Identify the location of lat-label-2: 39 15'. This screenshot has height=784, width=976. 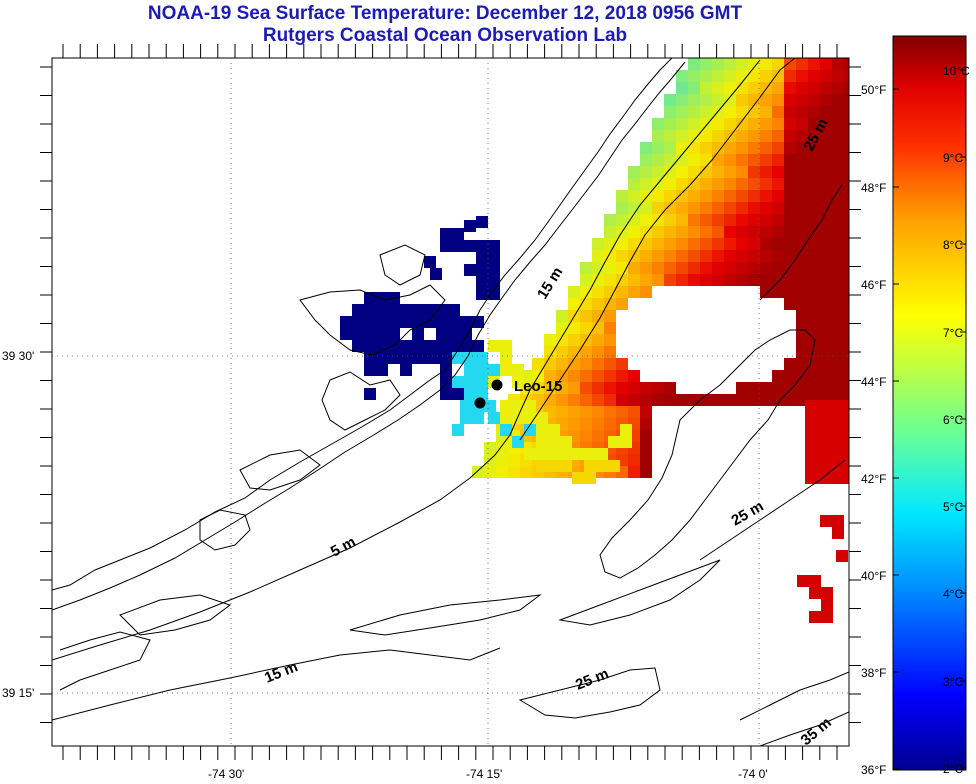
(18, 693).